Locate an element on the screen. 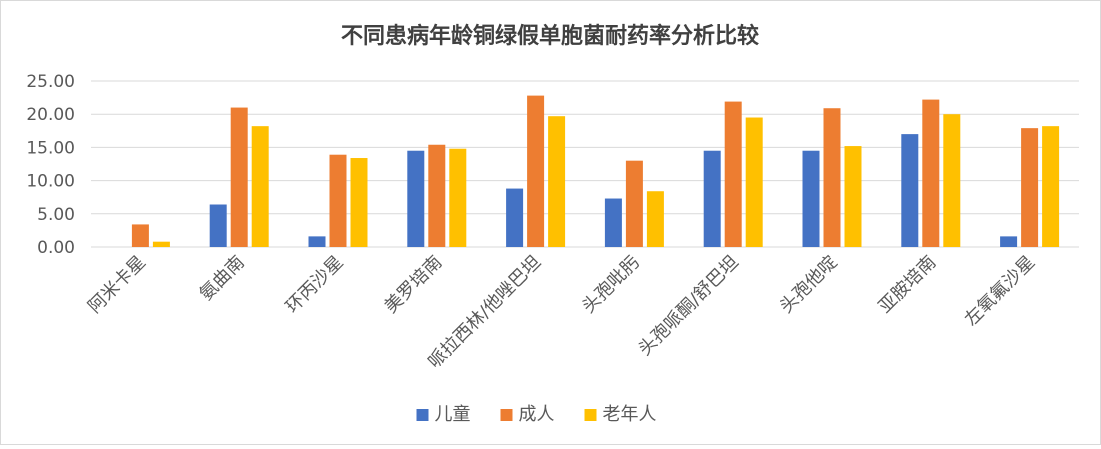 The height and width of the screenshot is (449, 1101). x-tick-label: 头孢他啶 is located at coordinates (809, 285).